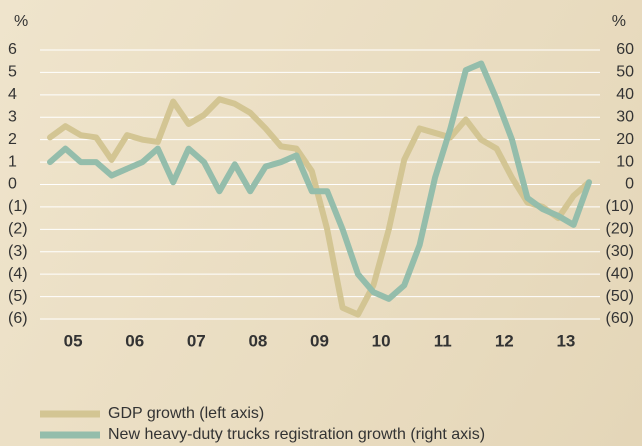 The width and height of the screenshot is (642, 446). Describe the element at coordinates (18, 273) in the screenshot. I see `y-tick-label: (4)` at that location.